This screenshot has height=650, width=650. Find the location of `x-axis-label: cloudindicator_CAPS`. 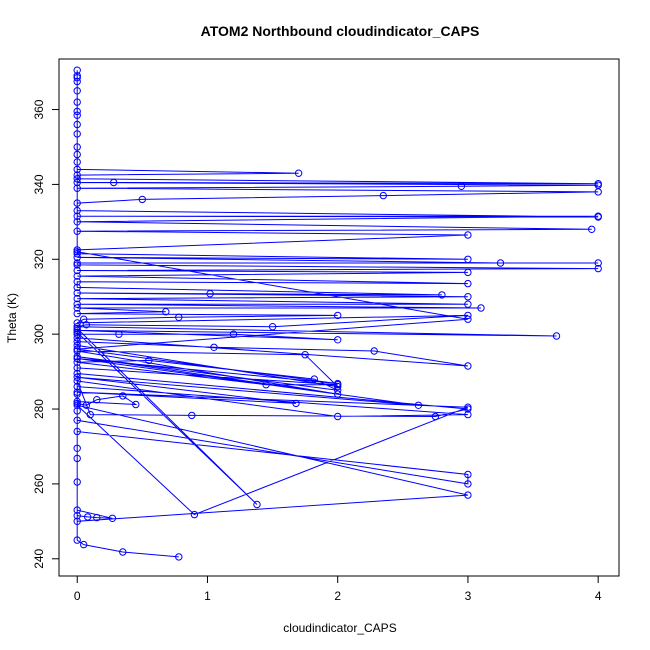

x-axis-label: cloudindicator_CAPS is located at coordinates (339, 628).